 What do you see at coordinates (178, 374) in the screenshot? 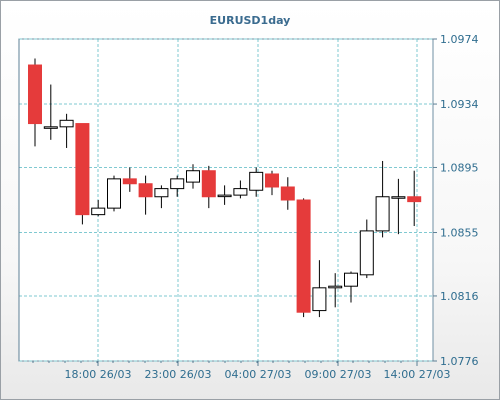
I see `x-tick-label: 23:00 26/03` at bounding box center [178, 374].